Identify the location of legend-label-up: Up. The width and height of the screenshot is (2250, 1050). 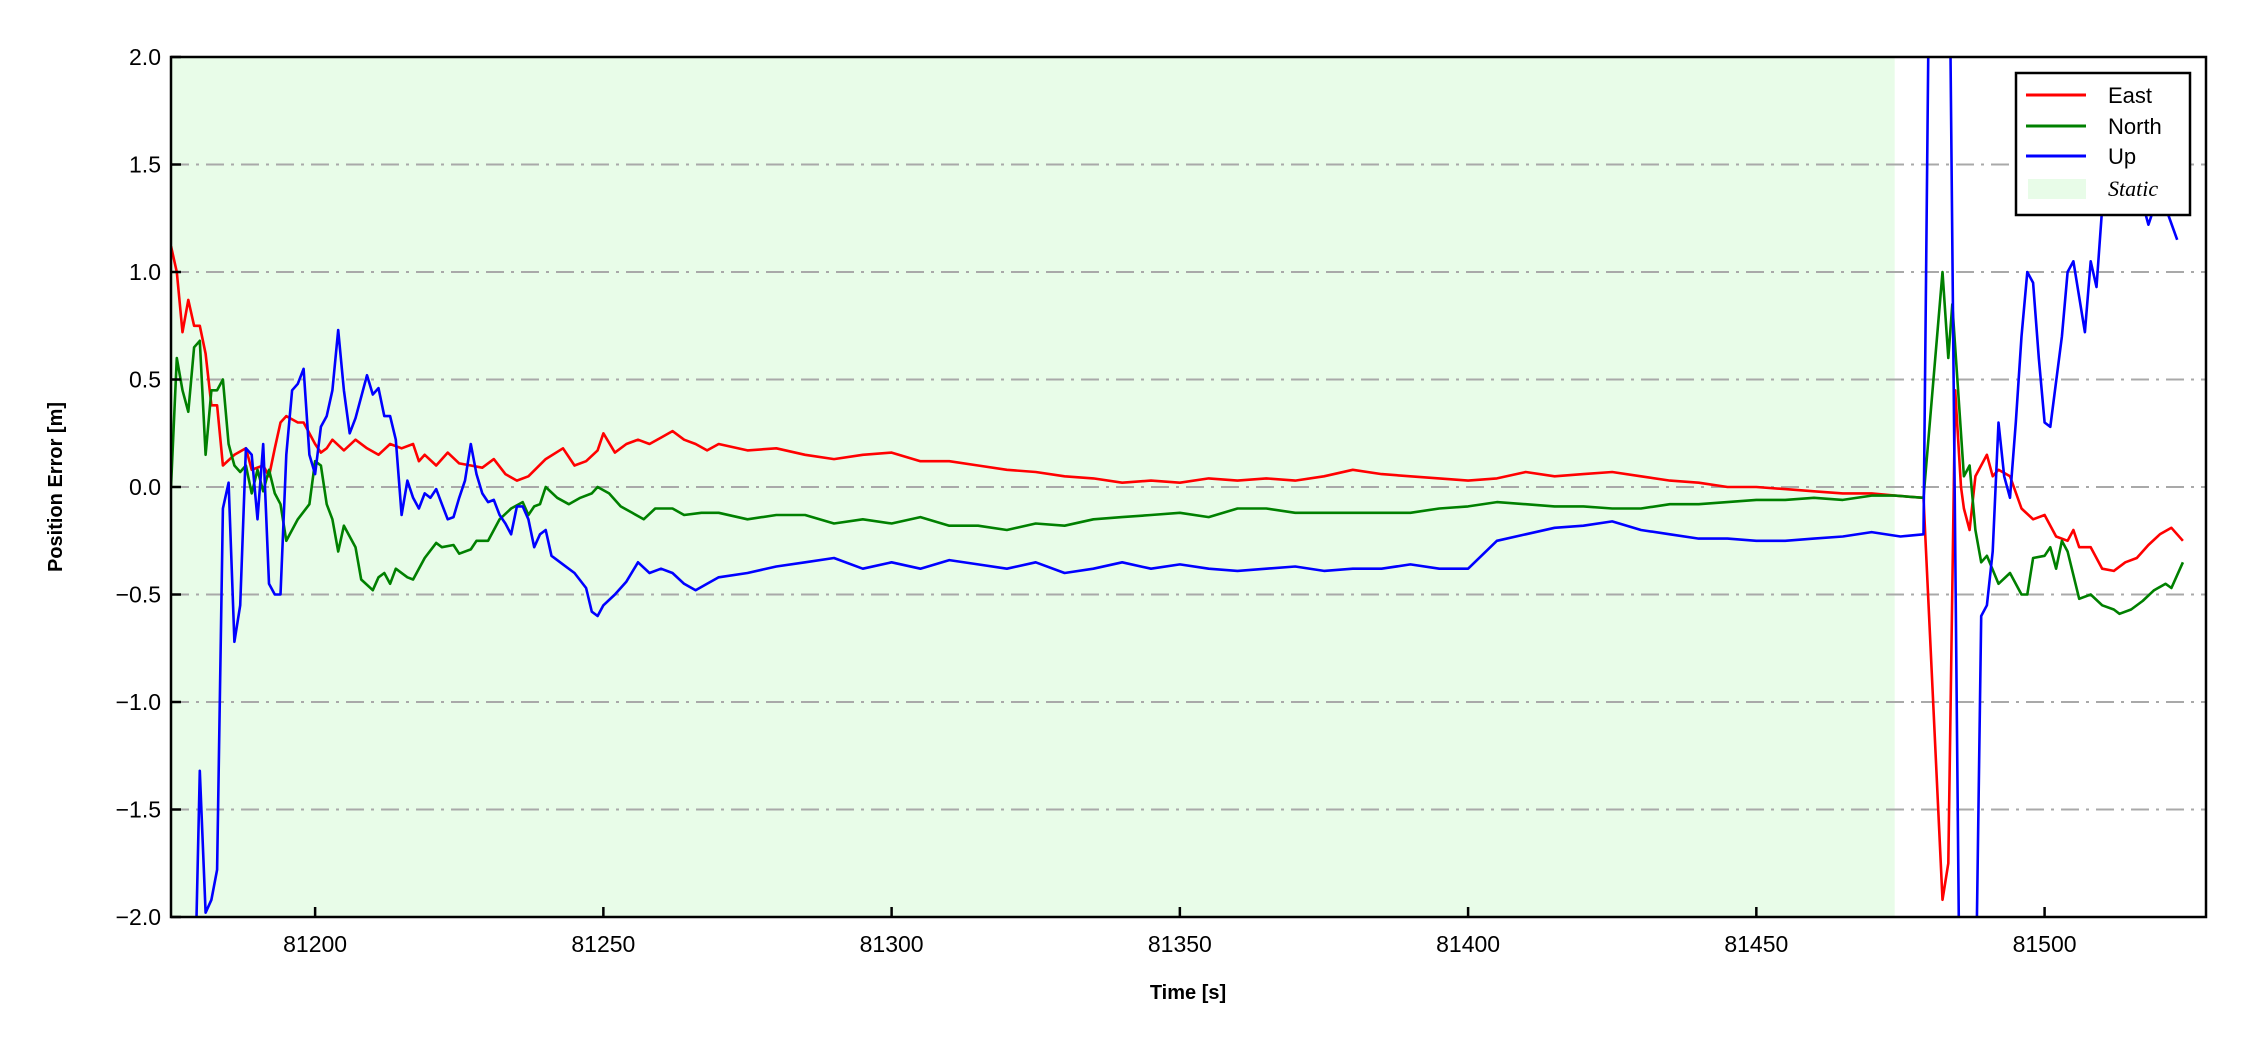
(2122, 156).